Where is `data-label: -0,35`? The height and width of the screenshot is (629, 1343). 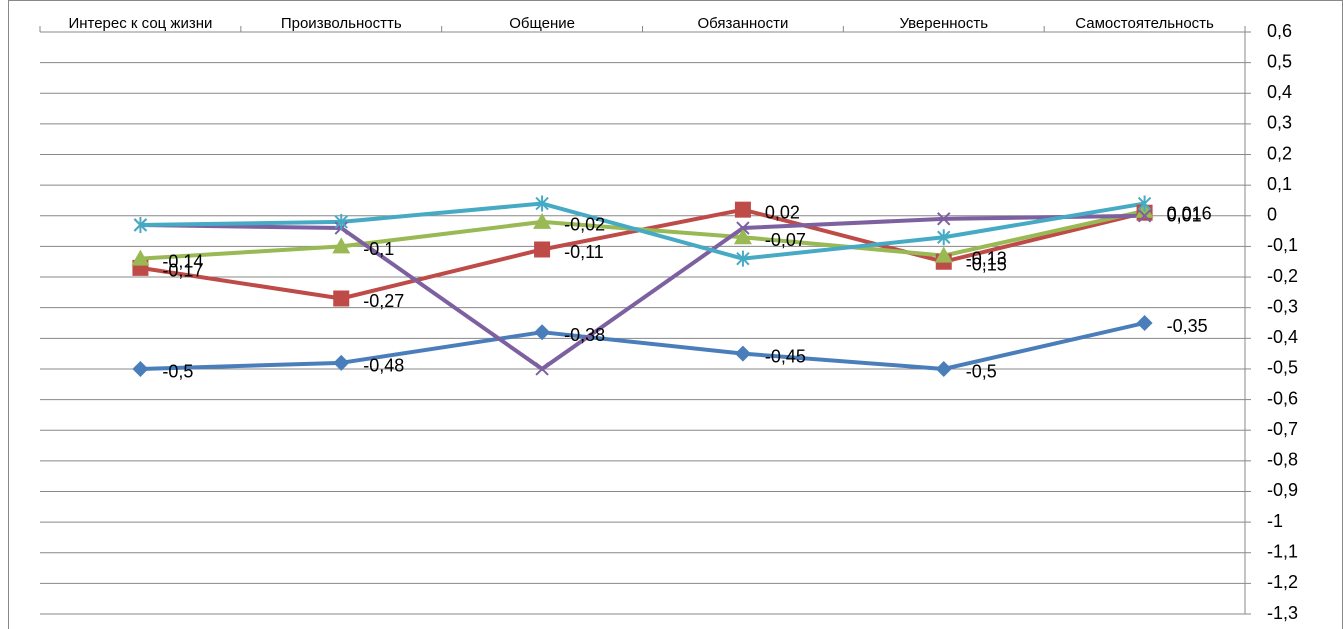
data-label: -0,35 is located at coordinates (1187, 326).